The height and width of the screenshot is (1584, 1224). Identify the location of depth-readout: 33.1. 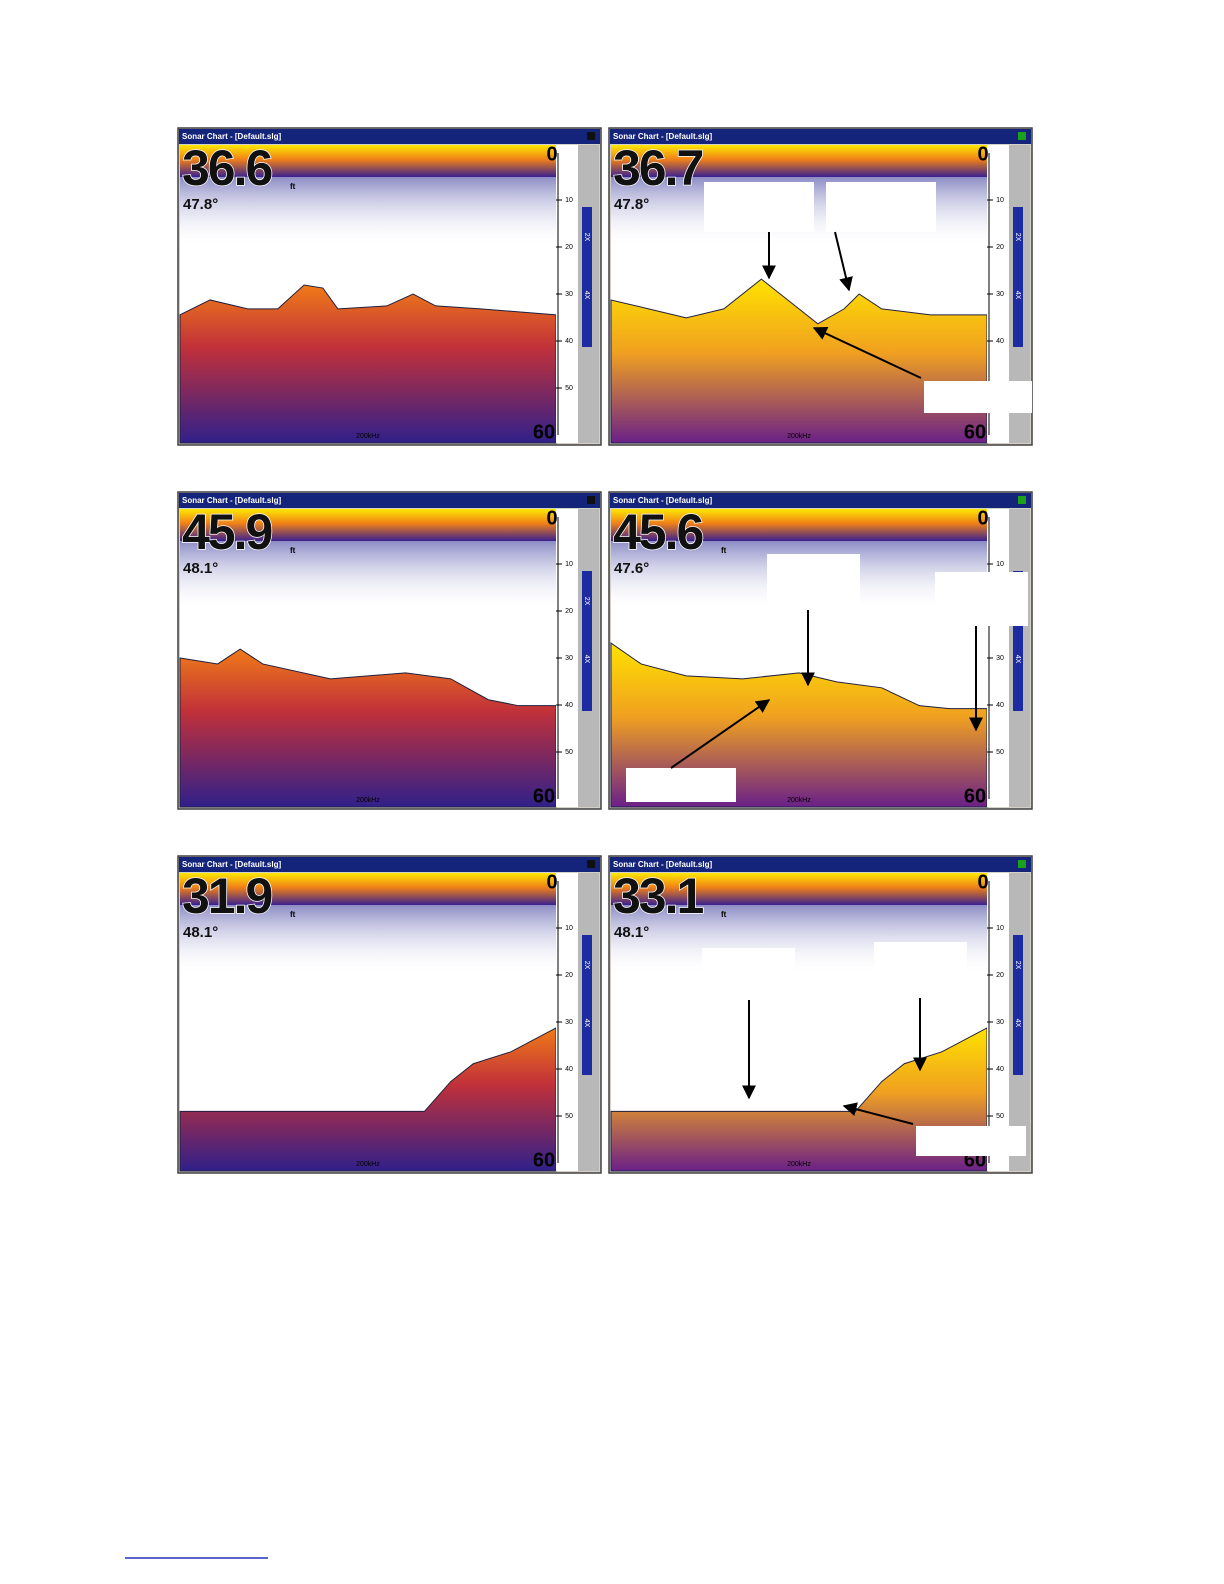
(658, 896).